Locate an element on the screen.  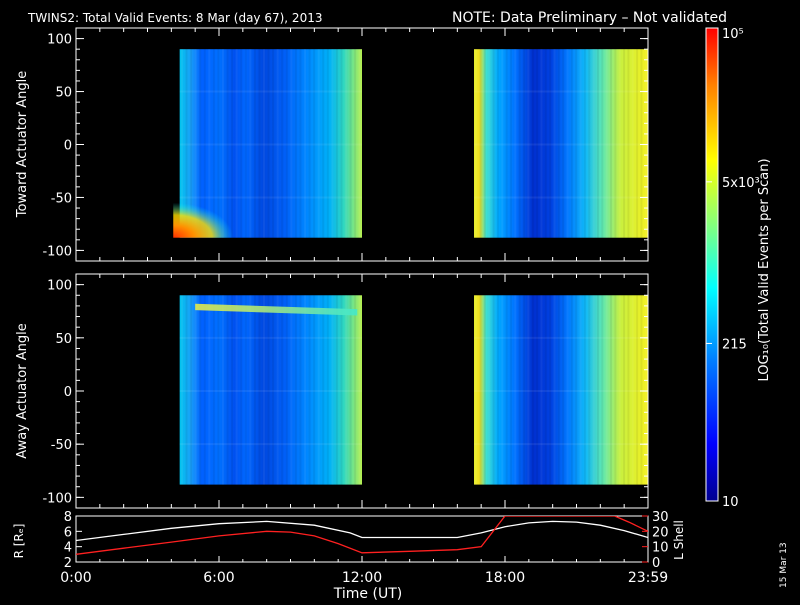
colorbar: 10 215 5x10³ 10⁵ is located at coordinates (732, 268).